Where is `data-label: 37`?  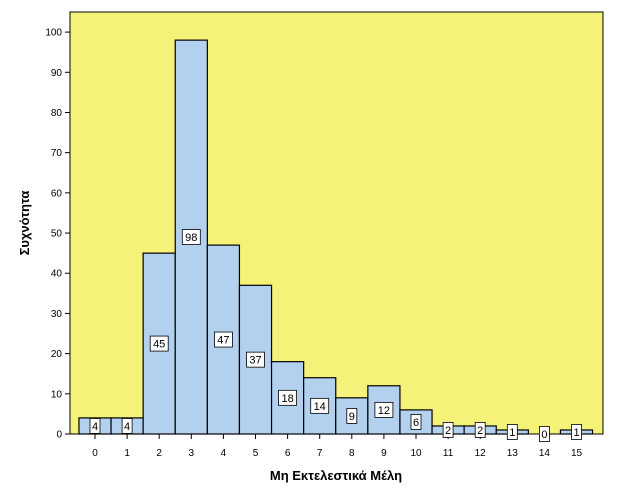
data-label: 37 is located at coordinates (255, 361).